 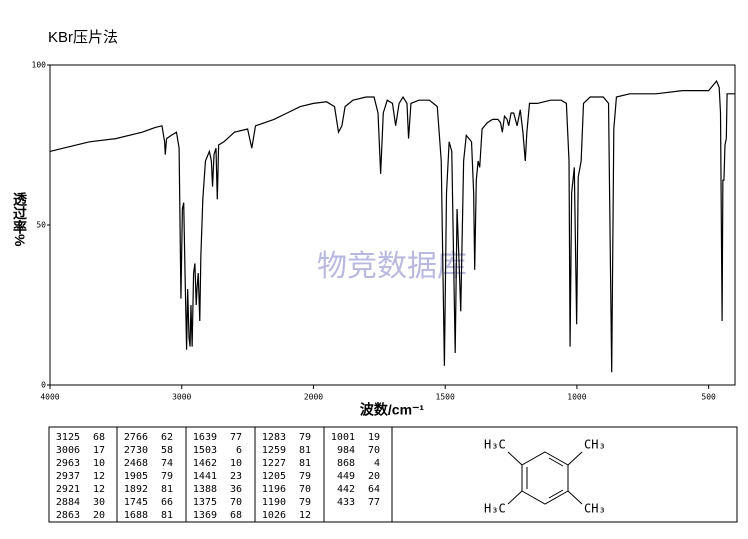 I want to click on peak-wavenumber: 433, so click(x=346, y=502).